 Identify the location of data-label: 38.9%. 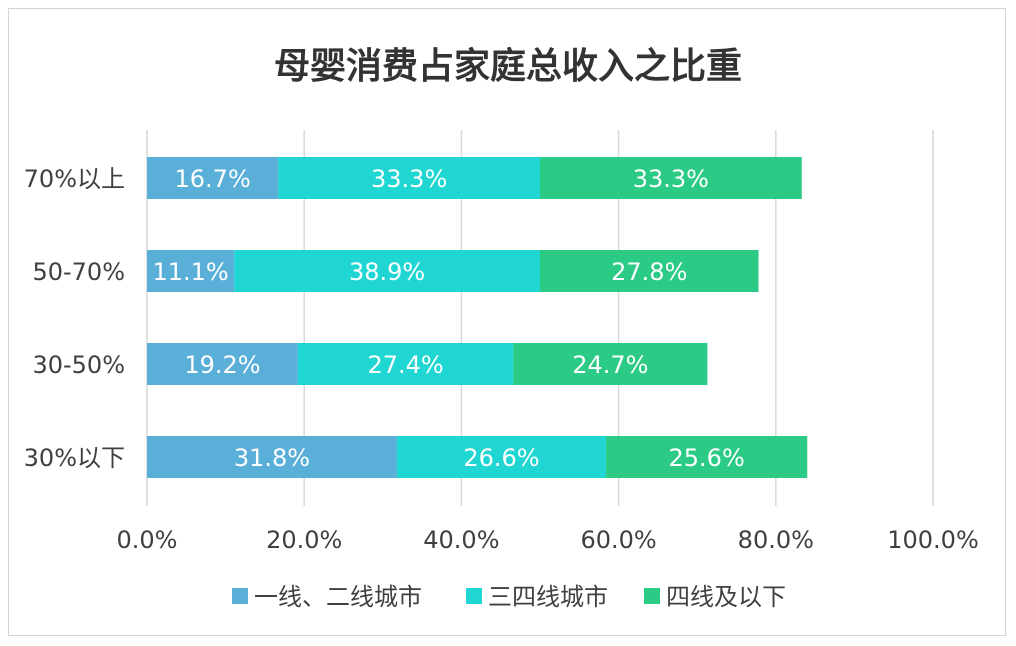
(387, 272).